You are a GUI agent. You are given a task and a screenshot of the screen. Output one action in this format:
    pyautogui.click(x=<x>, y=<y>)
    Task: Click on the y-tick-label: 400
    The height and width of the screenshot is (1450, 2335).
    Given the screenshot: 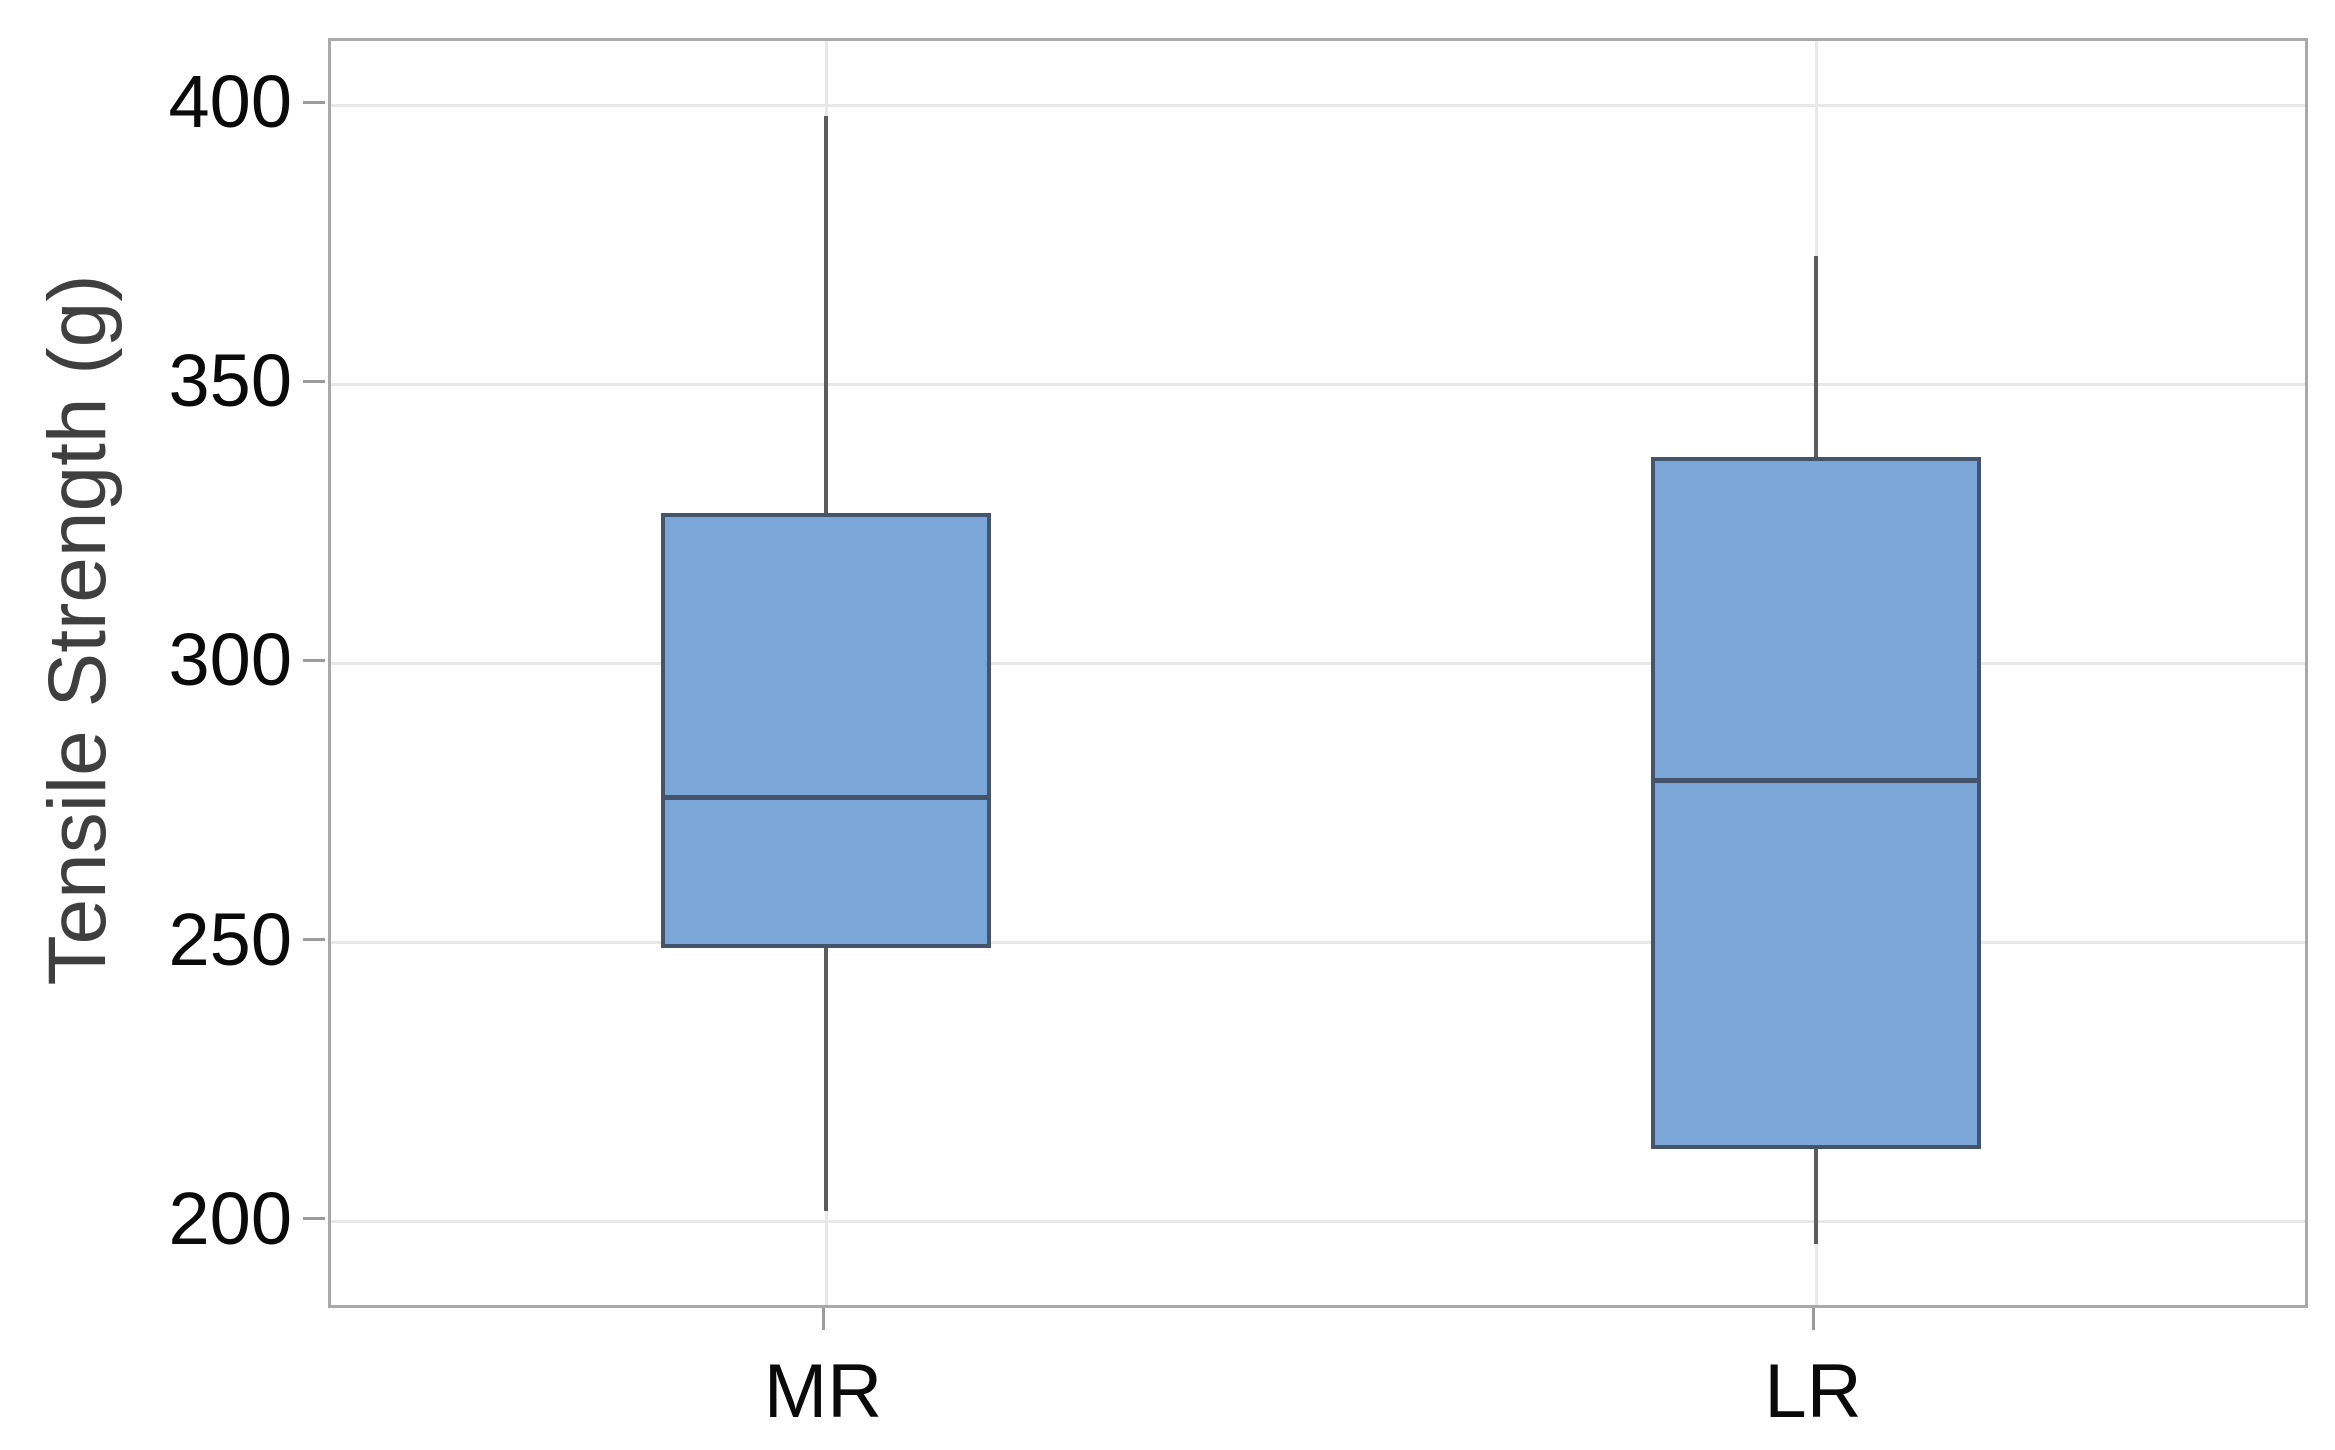 What is the action you would take?
    pyautogui.click(x=230, y=102)
    